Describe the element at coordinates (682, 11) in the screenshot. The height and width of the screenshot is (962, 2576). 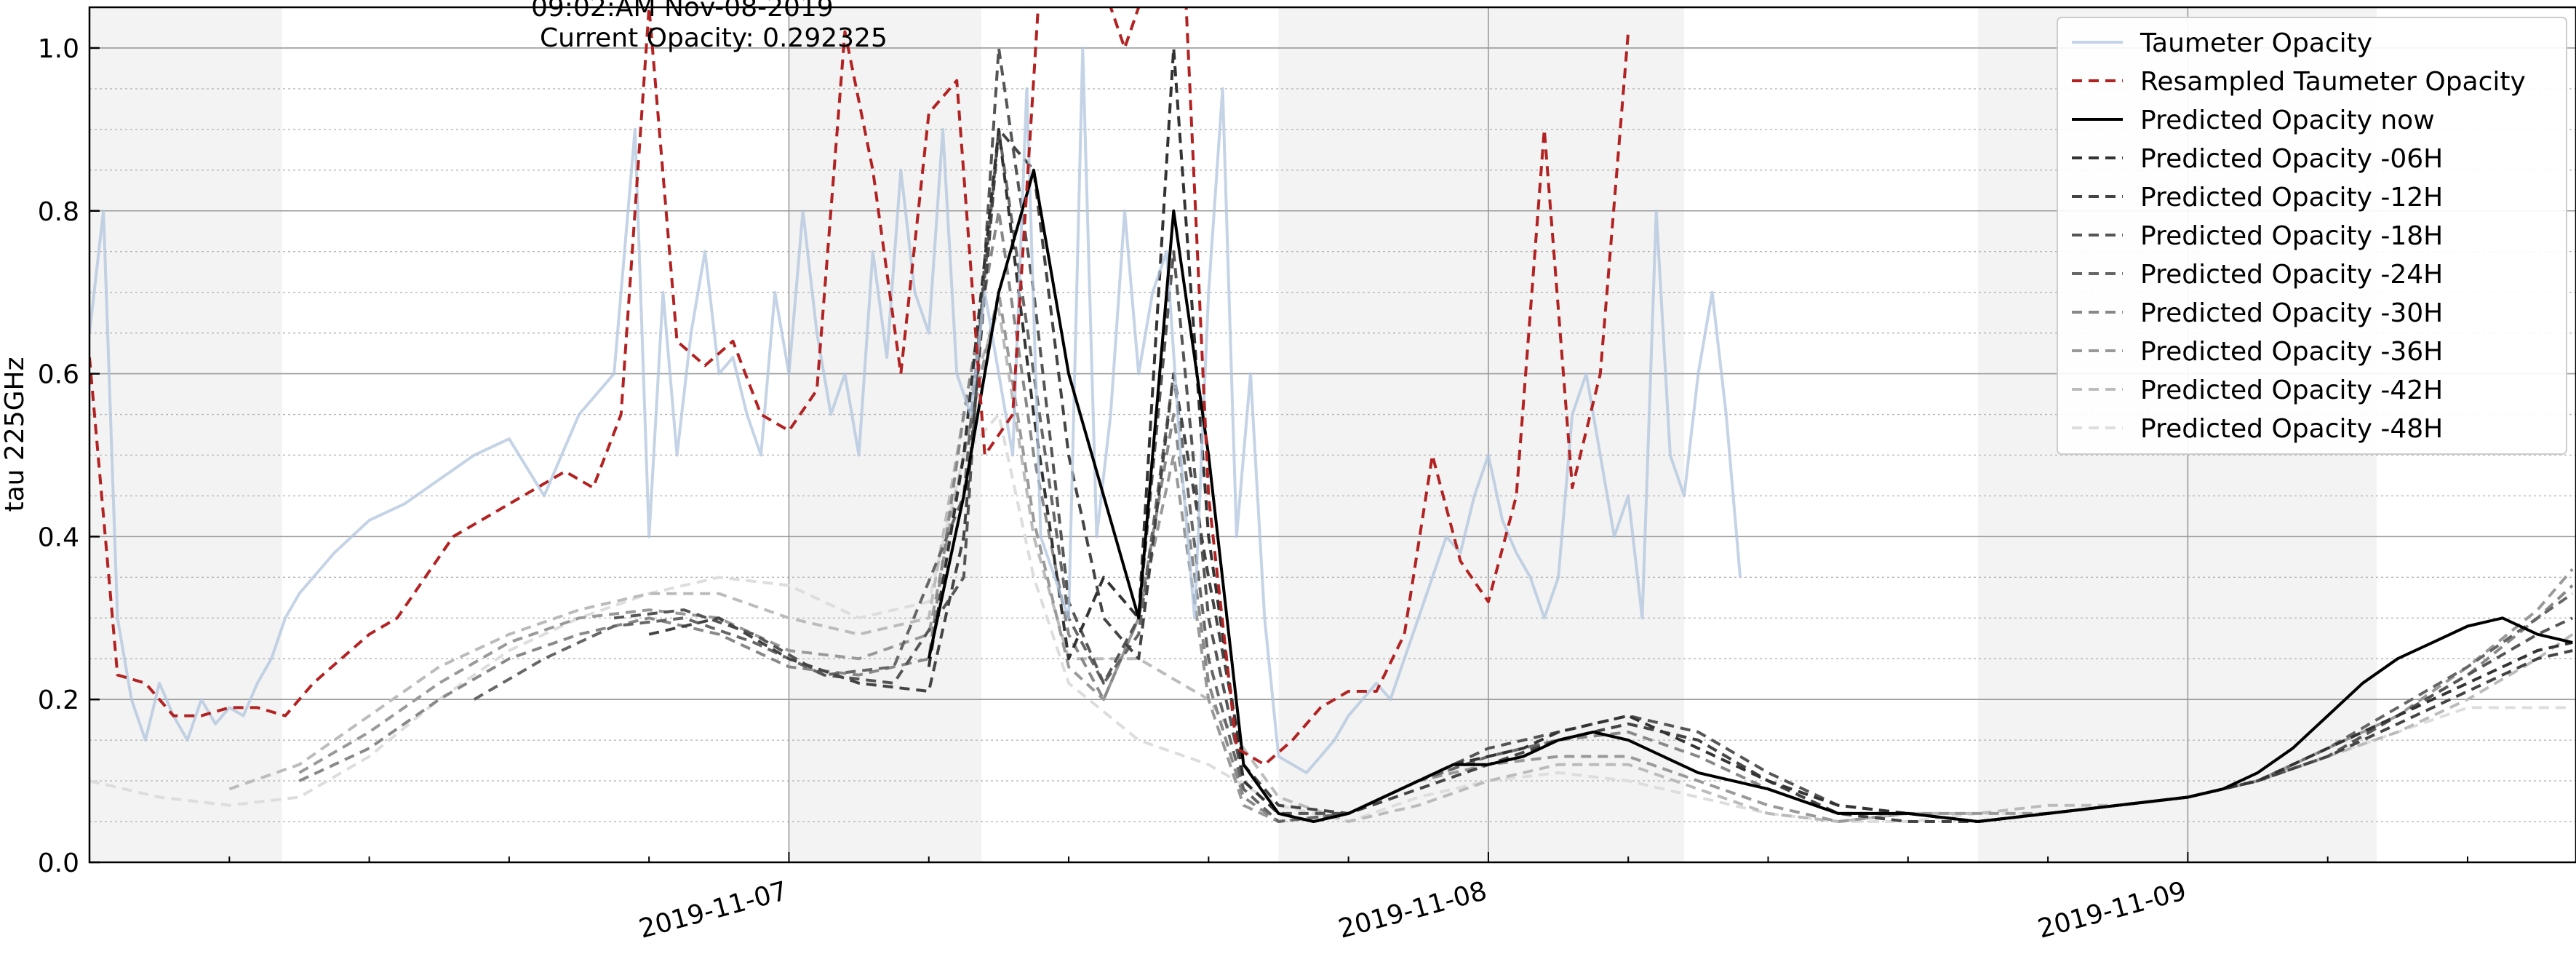
I see `annotation-line-1: 09:02:AM Nov-08-2019` at that location.